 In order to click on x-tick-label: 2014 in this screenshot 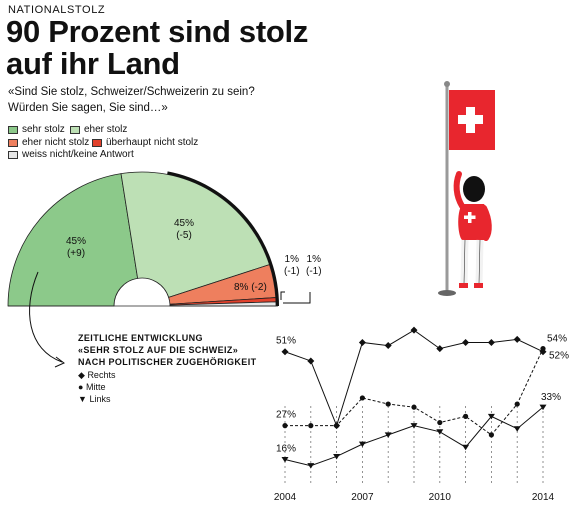, I will do `click(543, 497)`.